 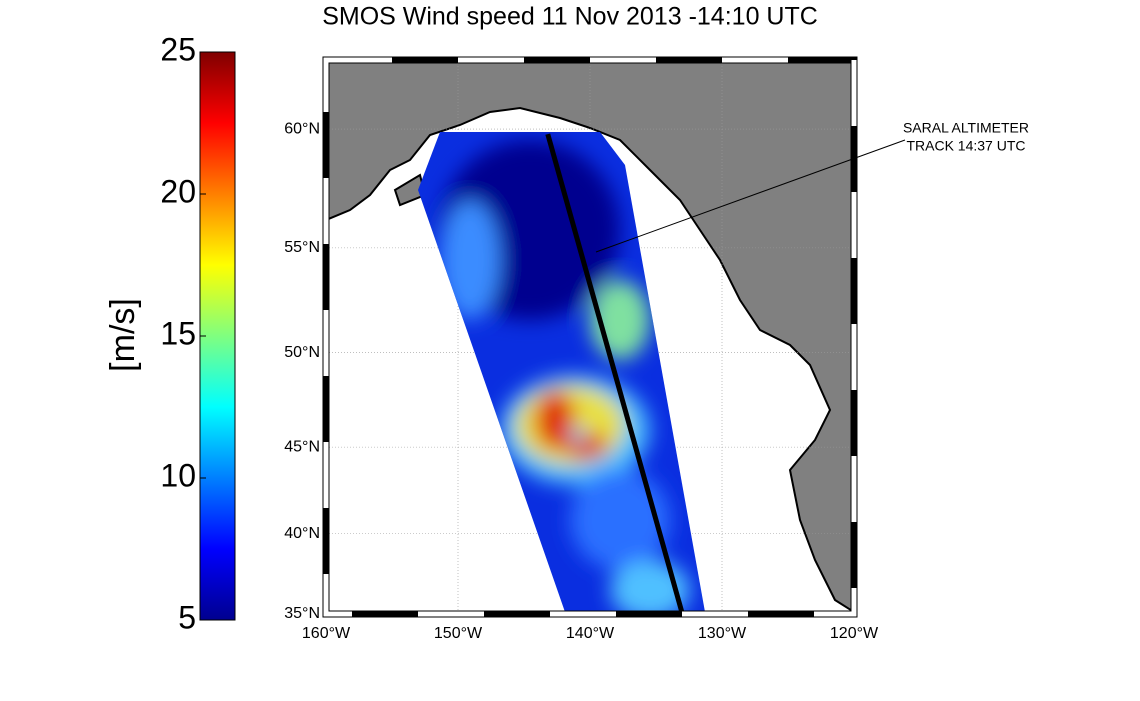 I want to click on lat-tick-label: 45°N, so click(x=302, y=446).